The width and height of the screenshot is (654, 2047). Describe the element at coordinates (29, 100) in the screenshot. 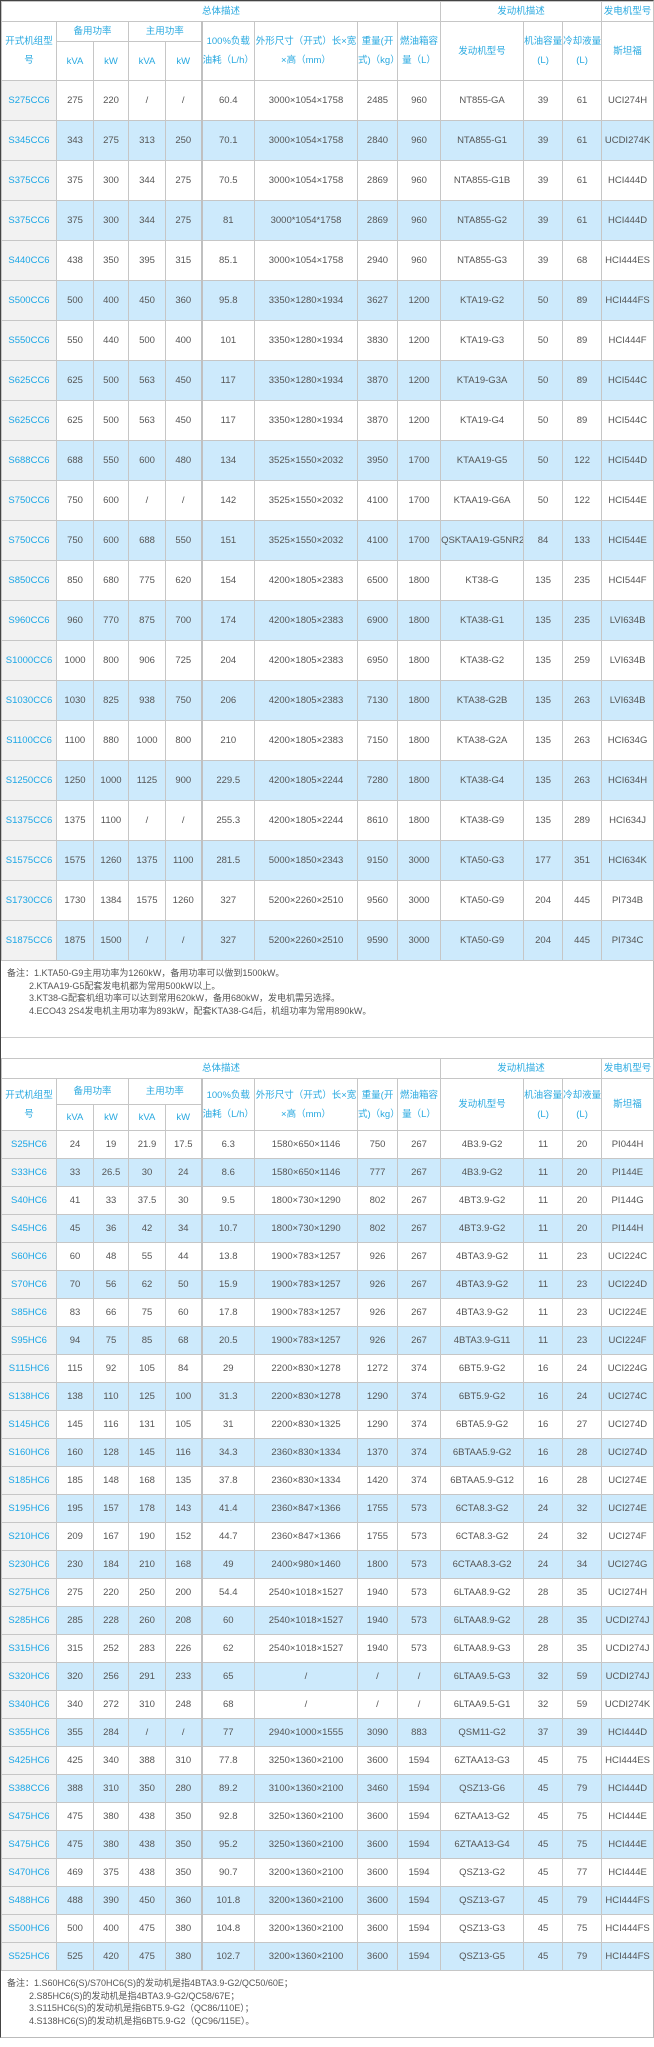

I see `cell-model: S275CC6` at that location.